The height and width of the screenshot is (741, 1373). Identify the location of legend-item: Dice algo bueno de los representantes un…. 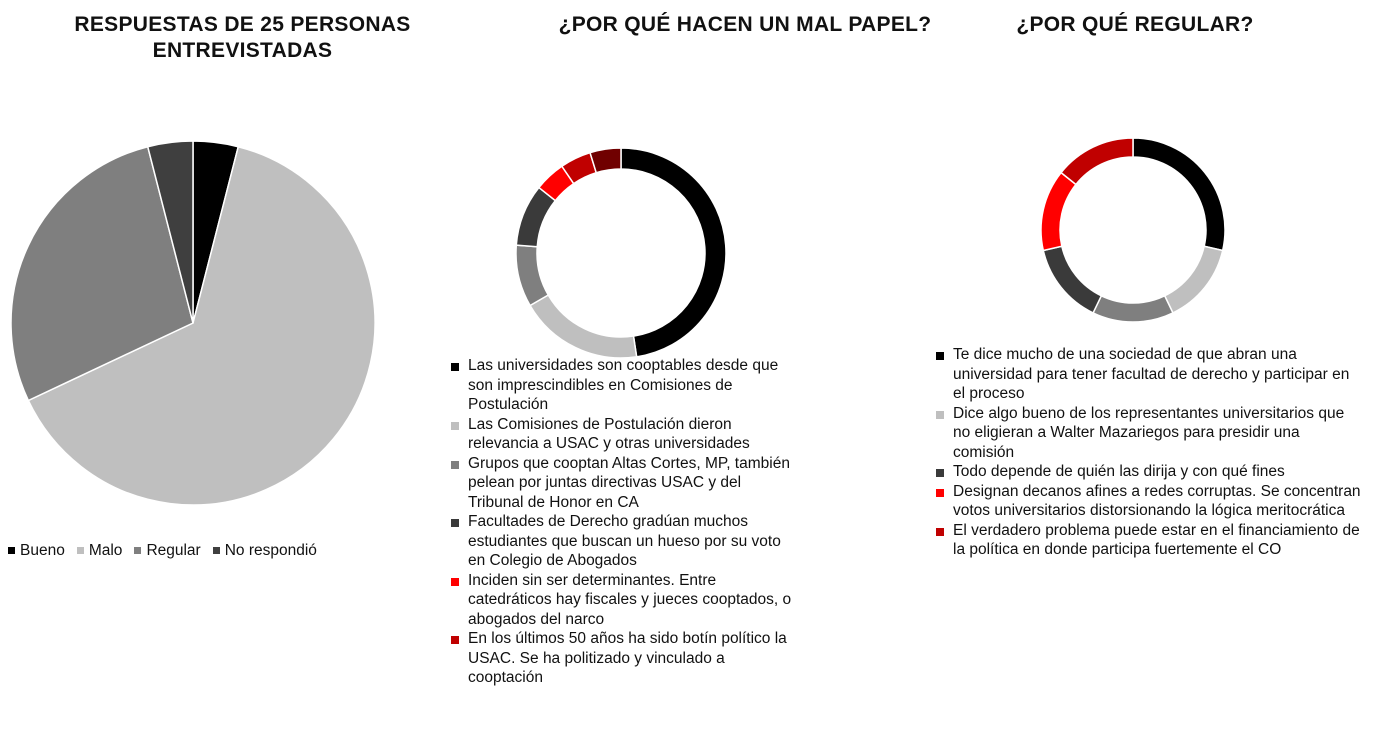
(1148, 433).